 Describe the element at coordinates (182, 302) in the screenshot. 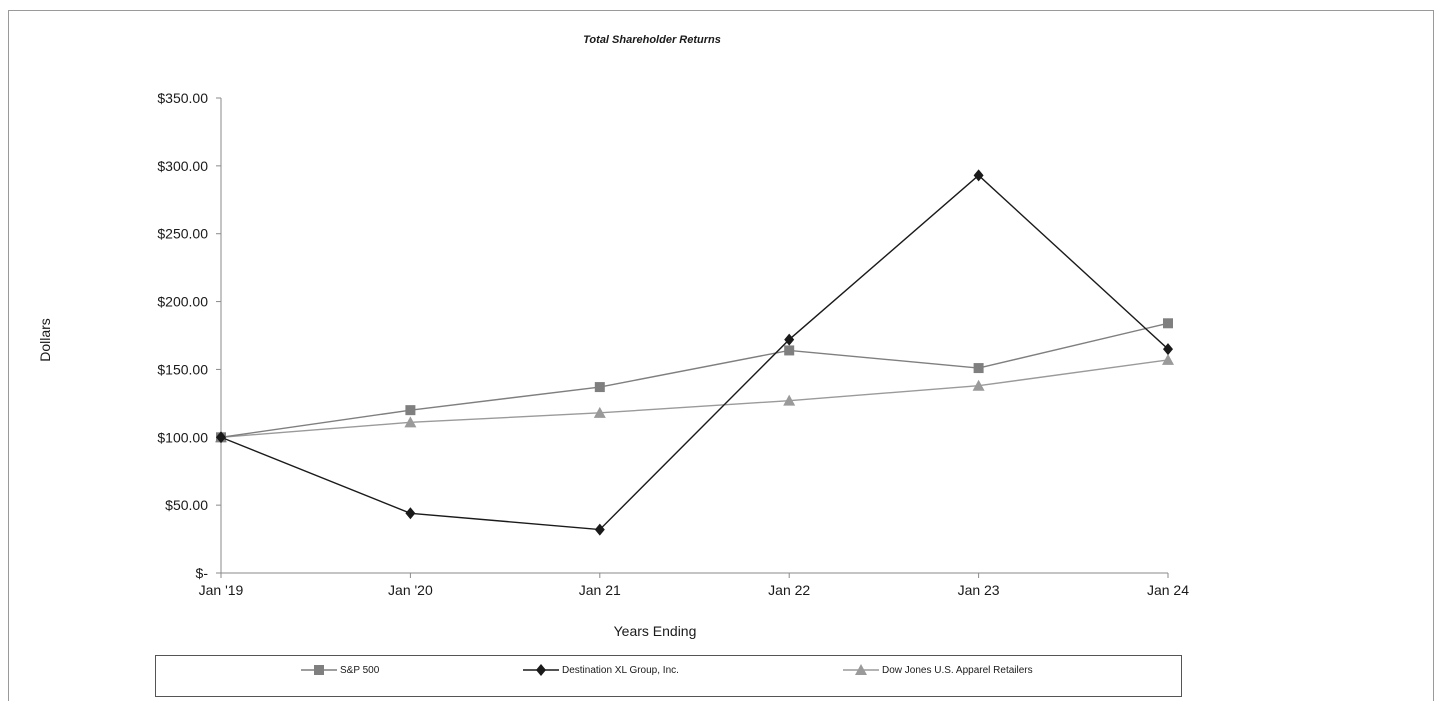

I see `y-tick-label: $200.00` at that location.